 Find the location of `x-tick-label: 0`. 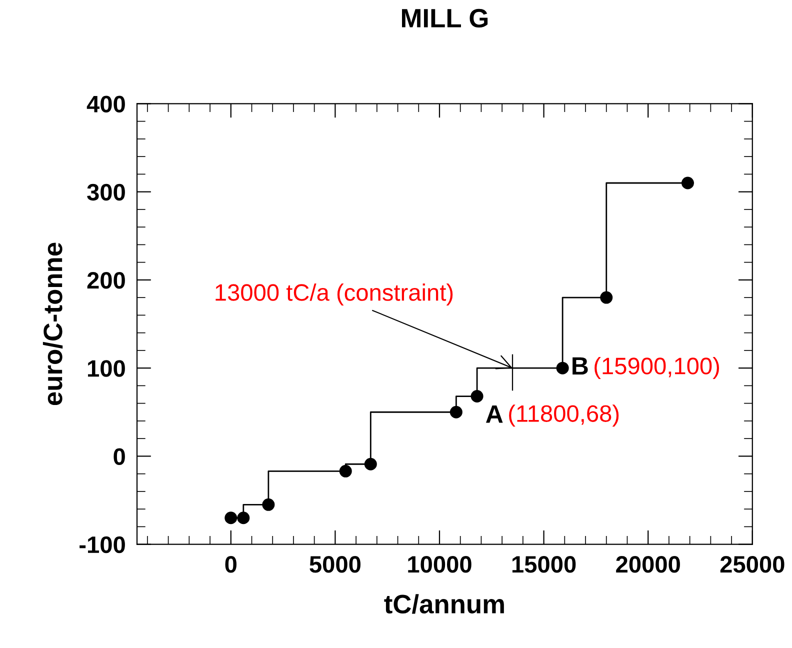

x-tick-label: 0 is located at coordinates (230, 564).